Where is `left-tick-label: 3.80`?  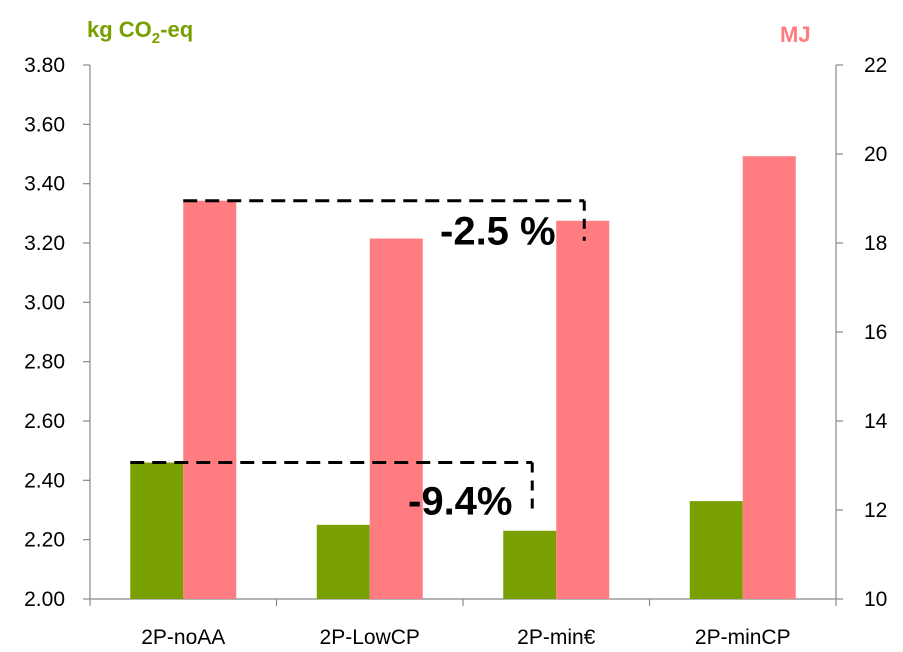 left-tick-label: 3.80 is located at coordinates (44, 65).